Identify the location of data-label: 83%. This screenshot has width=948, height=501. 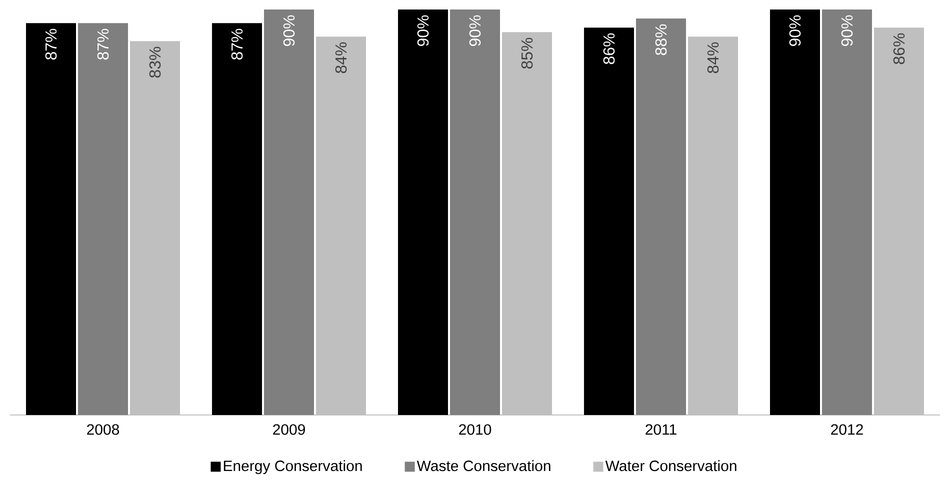
(155, 62).